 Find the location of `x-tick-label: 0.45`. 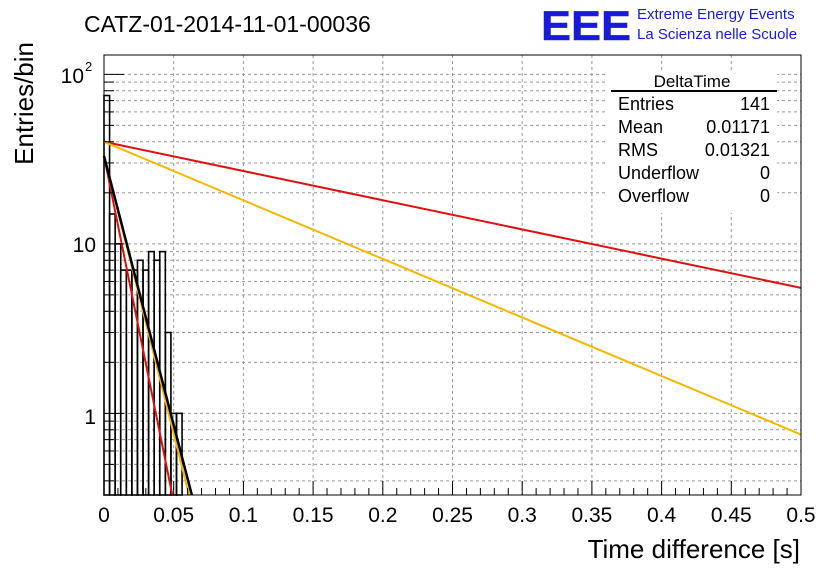

x-tick-label: 0.45 is located at coordinates (731, 515).